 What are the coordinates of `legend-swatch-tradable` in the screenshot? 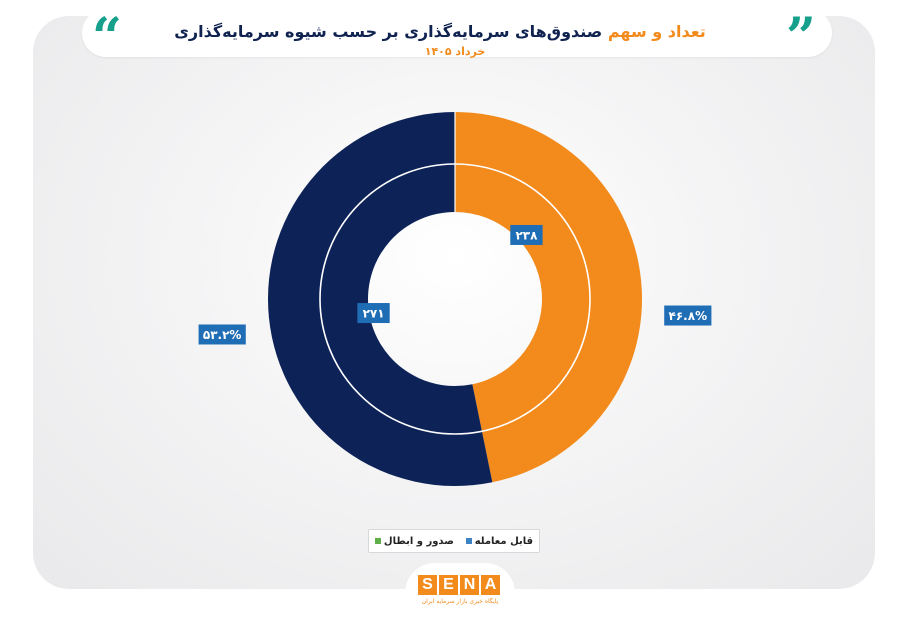 It's located at (468, 541).